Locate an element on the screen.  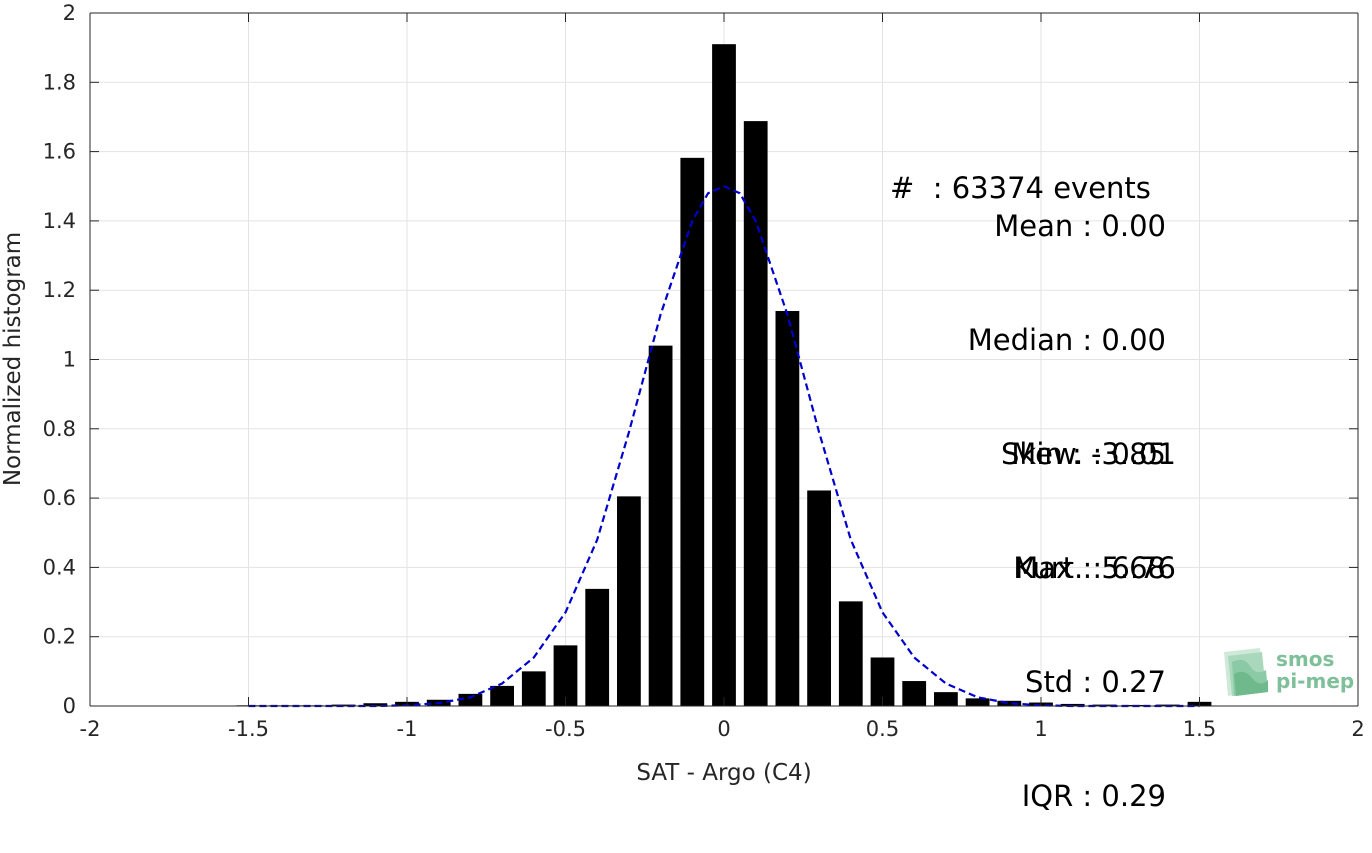
x-tick-label: -1 is located at coordinates (407, 729).